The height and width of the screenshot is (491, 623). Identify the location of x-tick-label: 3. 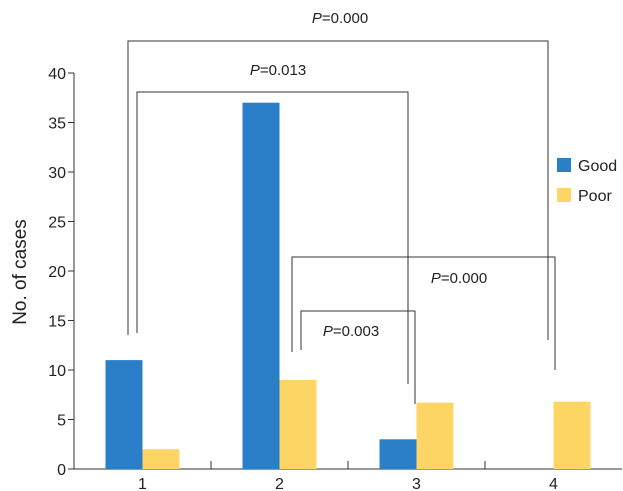
(416, 483).